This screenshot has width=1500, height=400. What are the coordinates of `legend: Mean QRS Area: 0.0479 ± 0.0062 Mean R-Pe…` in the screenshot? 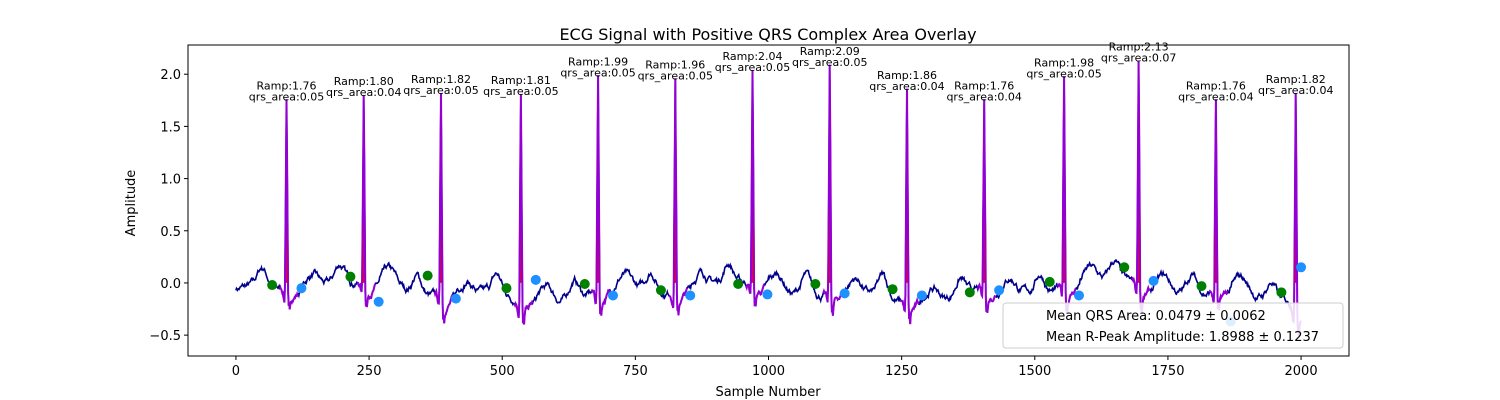 It's located at (1173, 325).